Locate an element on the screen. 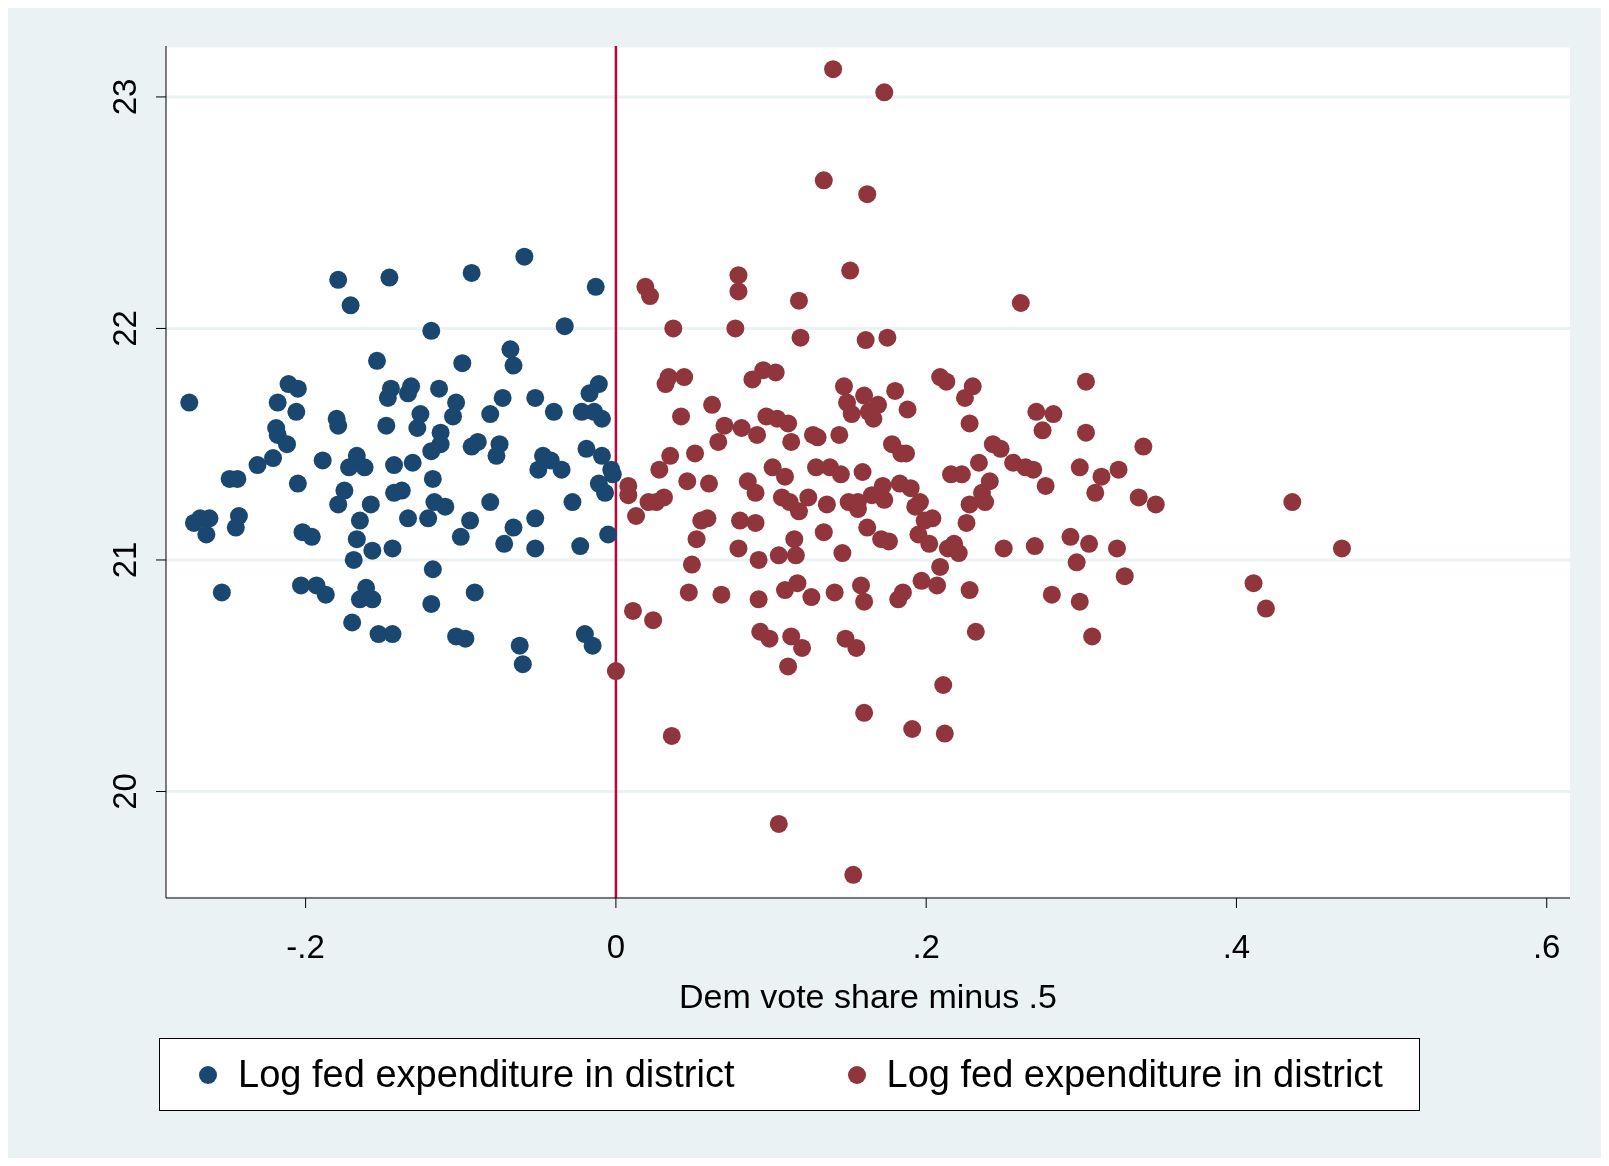 The image size is (1609, 1166). x-tick-label: 0 is located at coordinates (616, 946).